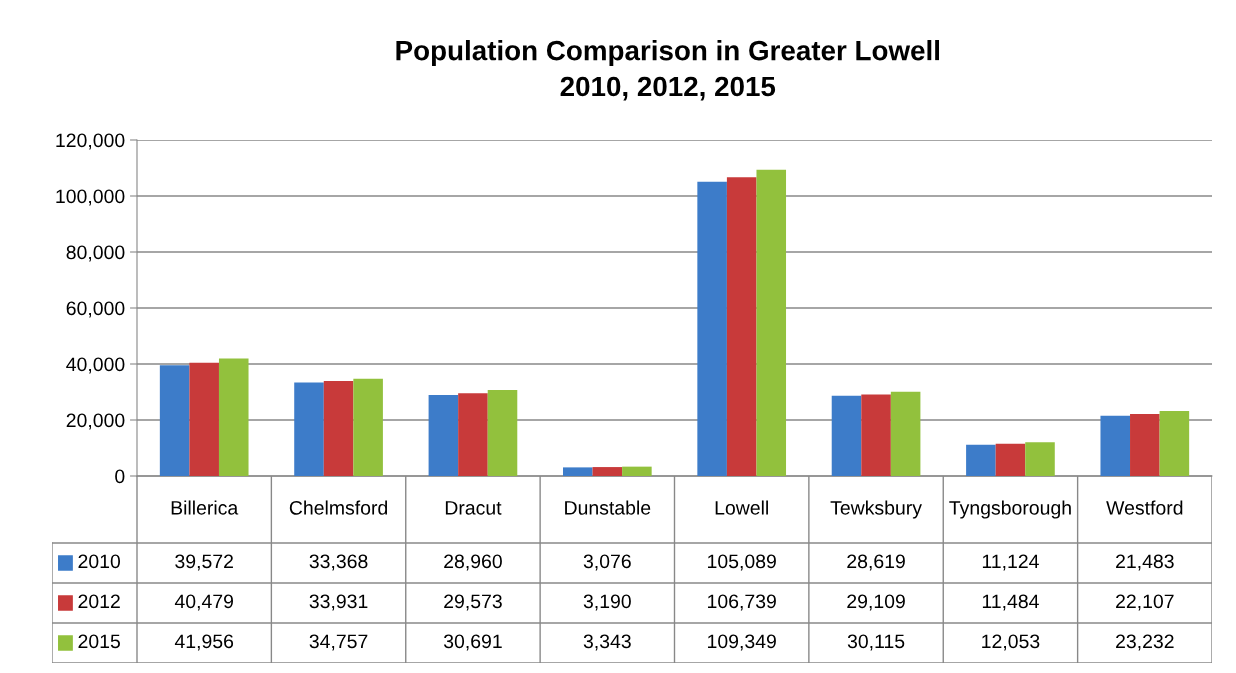 The image size is (1236, 673). Describe the element at coordinates (205, 507) in the screenshot. I see `x-tick-label: Billerica` at that location.